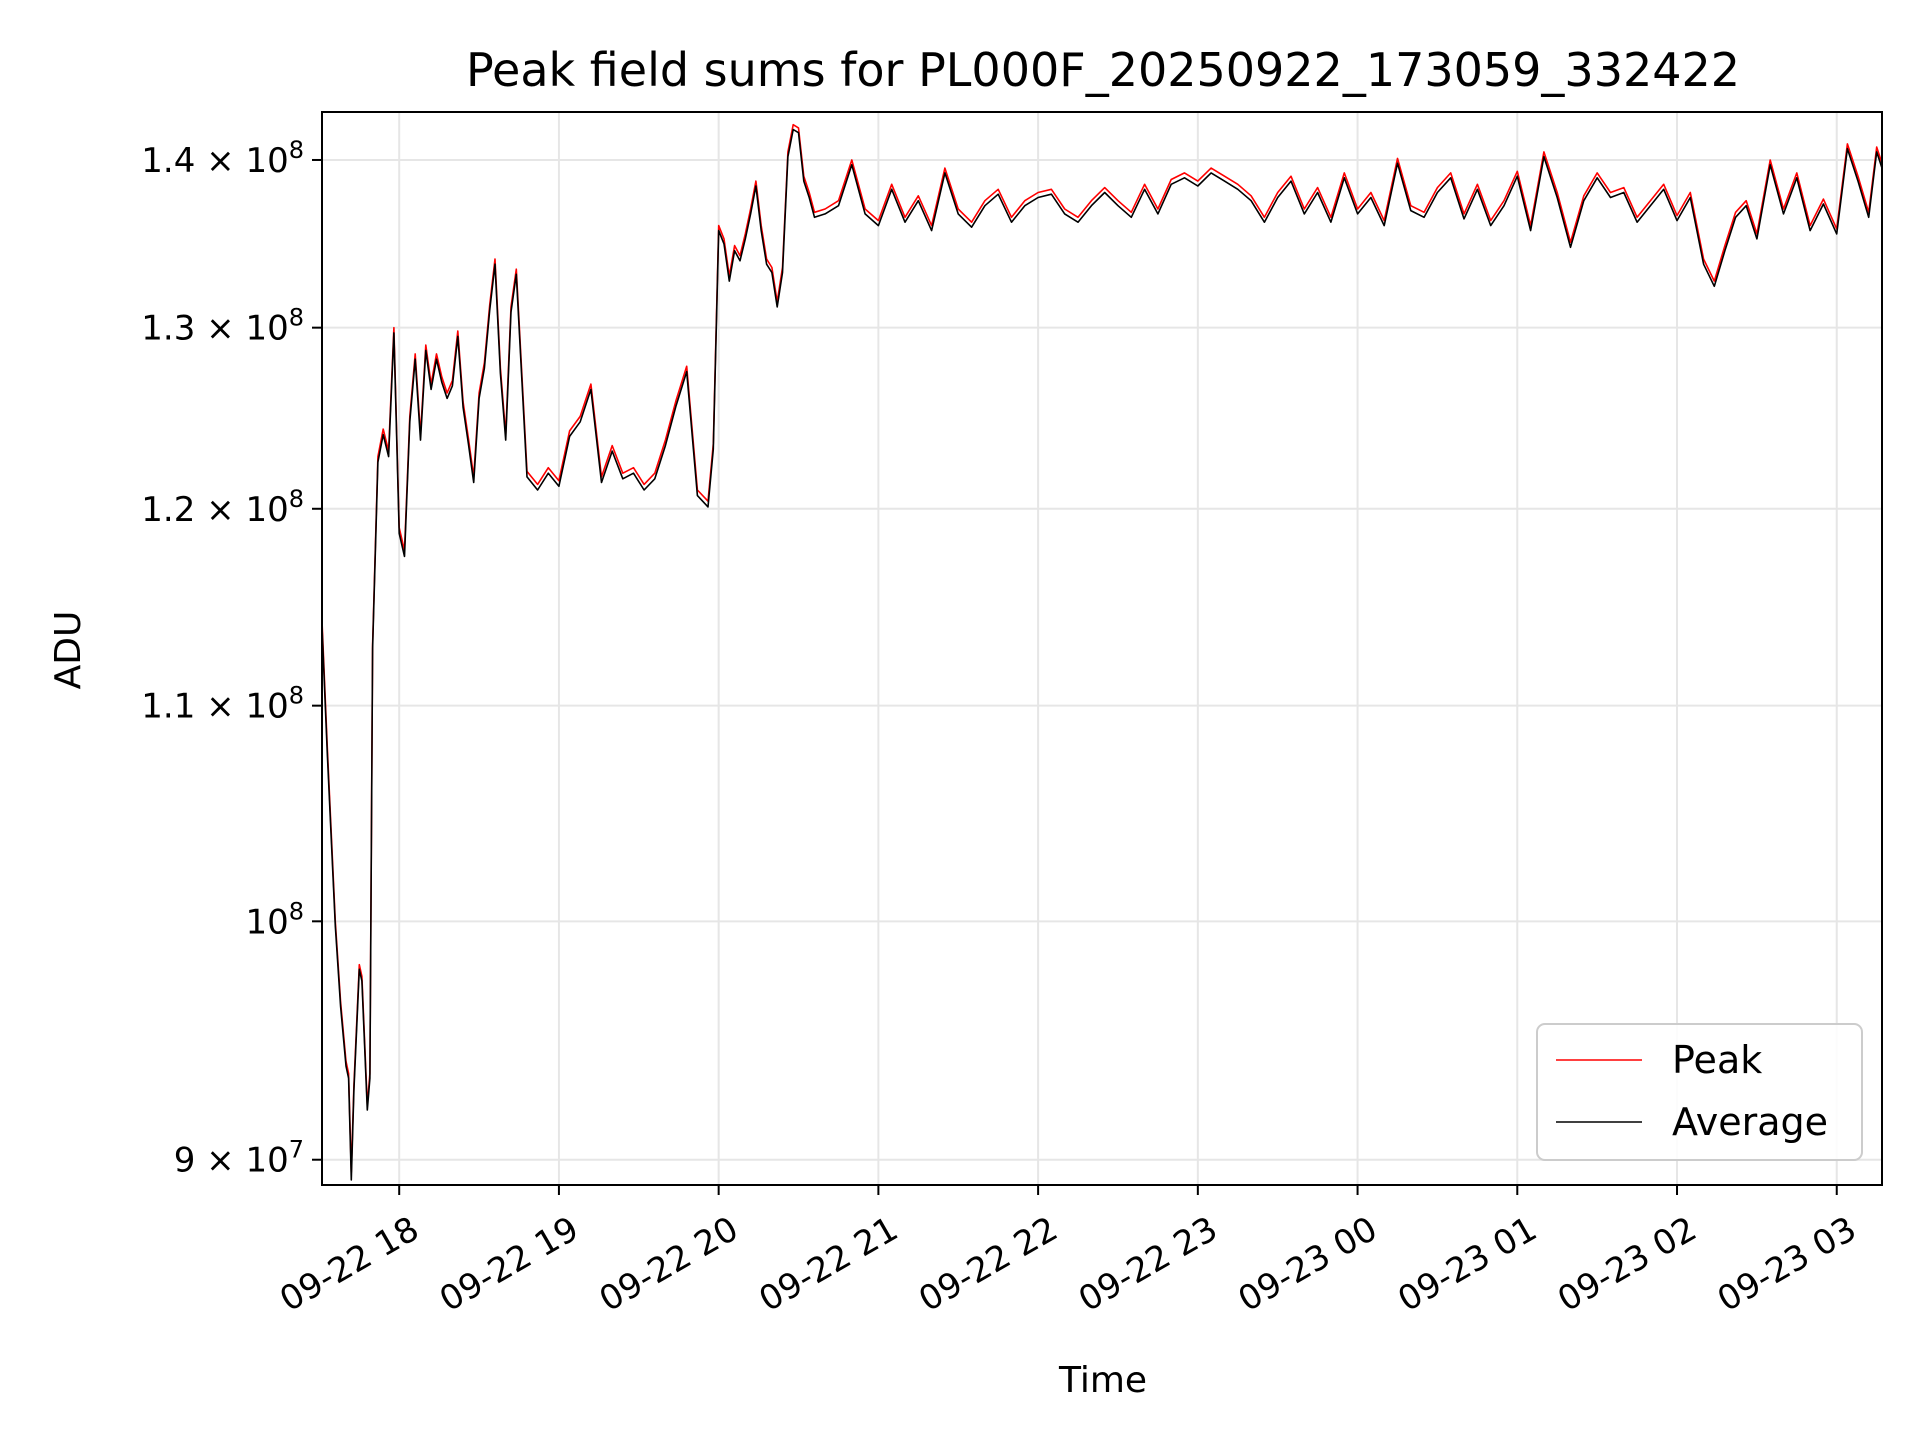 The width and height of the screenshot is (1920, 1440). I want to click on y-tick-label: 9 × 107, so click(239, 1158).